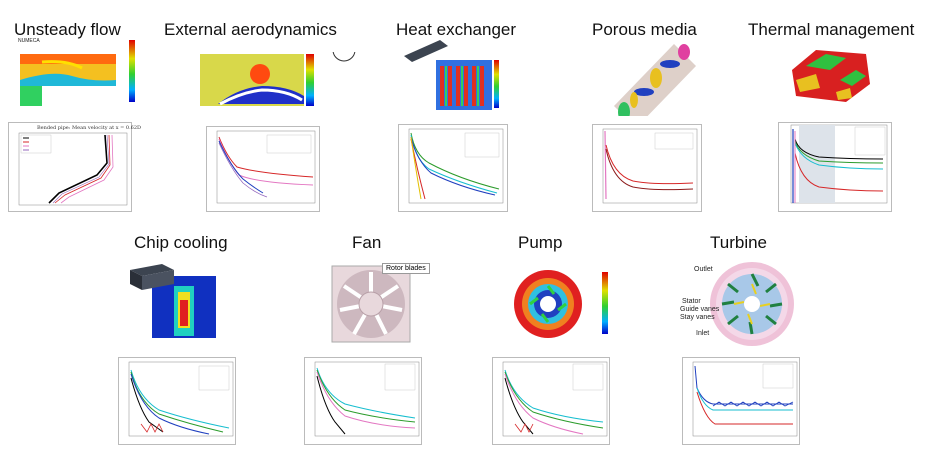 The width and height of the screenshot is (929, 458). I want to click on chip-cooling-residual-plot, so click(177, 401).